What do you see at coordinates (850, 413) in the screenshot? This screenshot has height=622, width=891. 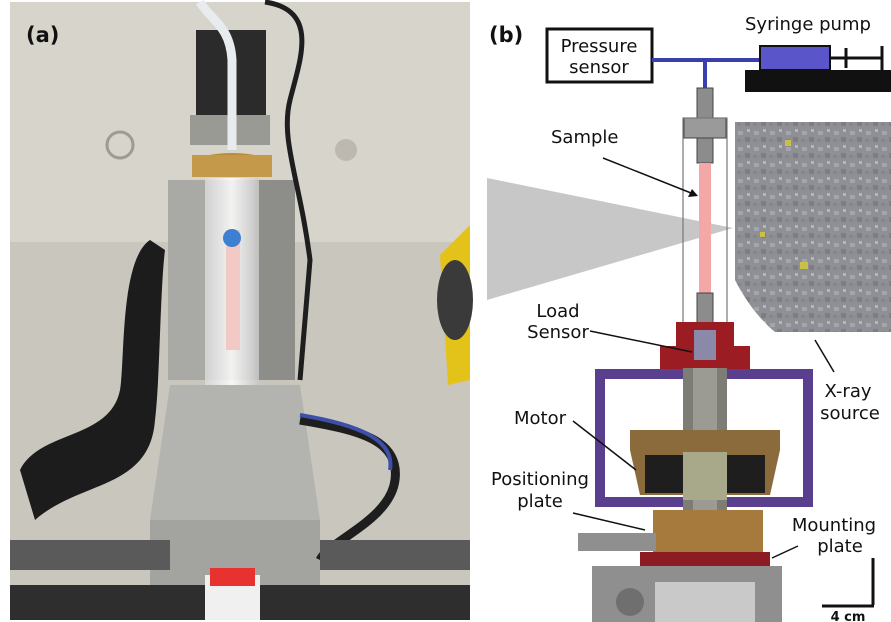 I see `xray-source-label-line2: source` at bounding box center [850, 413].